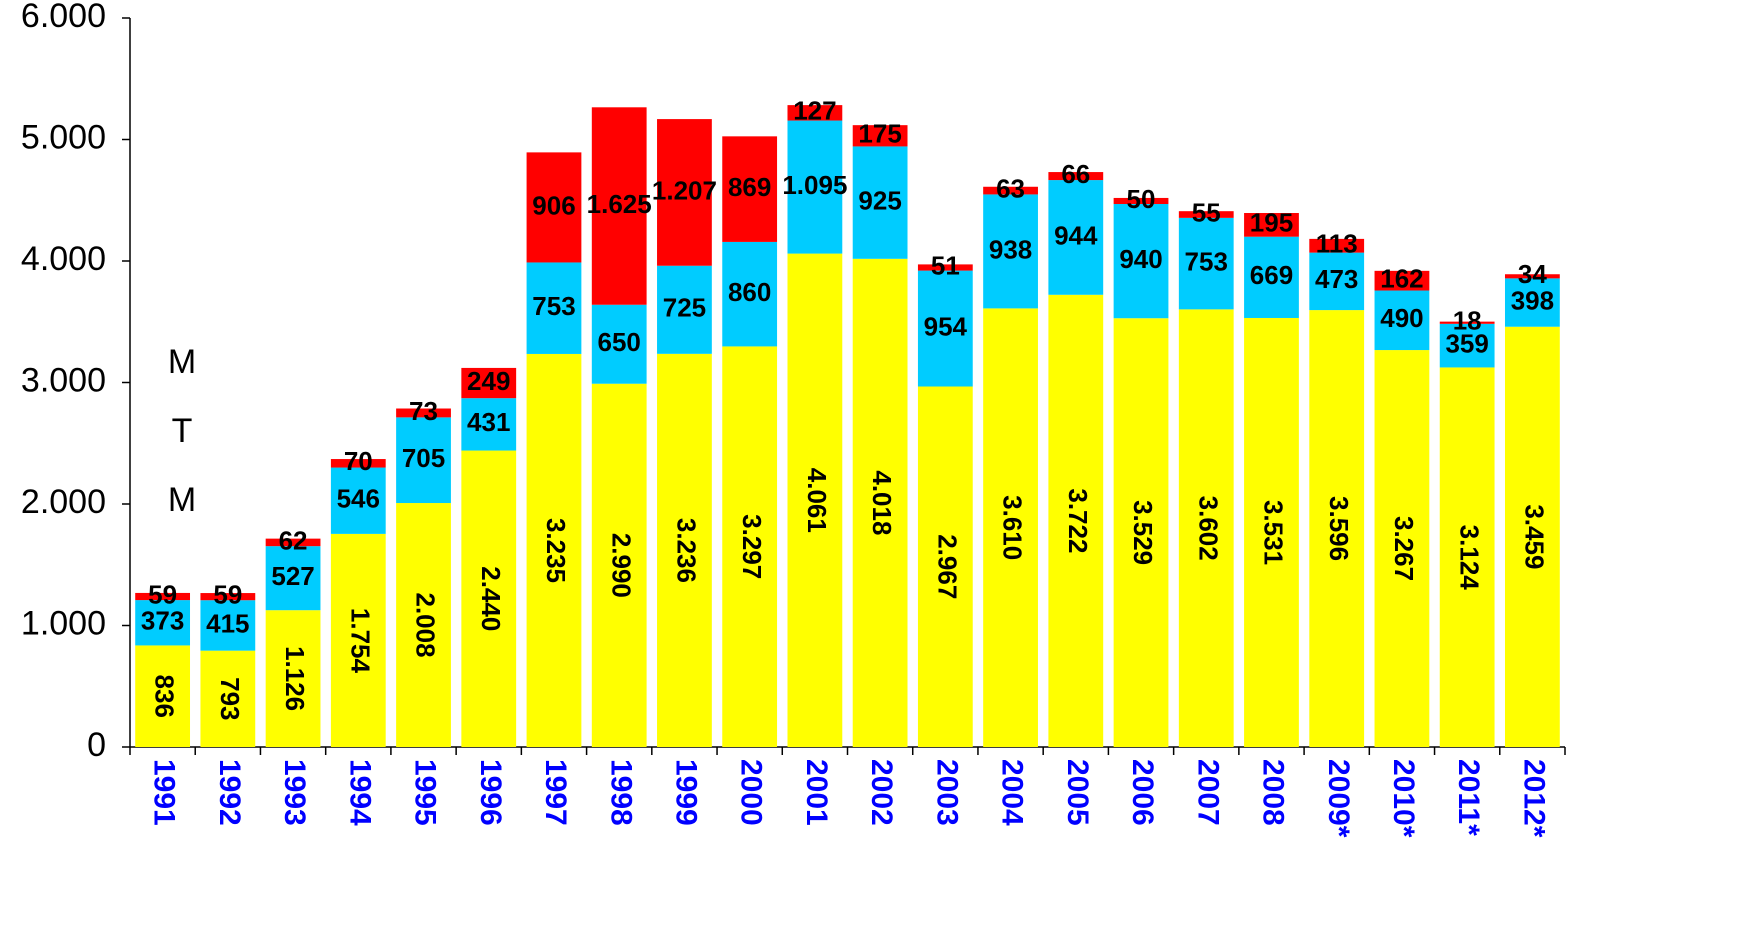 The height and width of the screenshot is (948, 1749). What do you see at coordinates (294, 792) in the screenshot?
I see `x-tick-label: 1993` at bounding box center [294, 792].